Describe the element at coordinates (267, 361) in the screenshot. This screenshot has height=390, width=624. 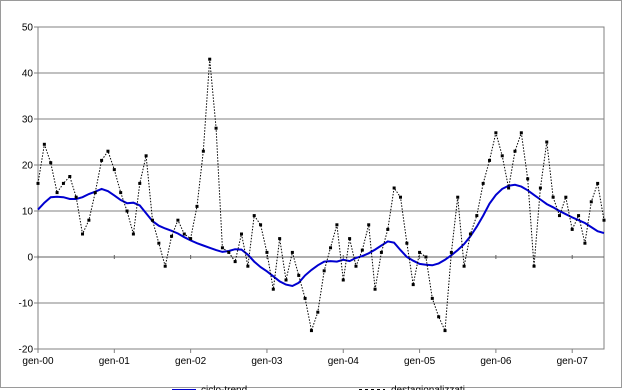
I see `x-tick-label: gen-03` at that location.